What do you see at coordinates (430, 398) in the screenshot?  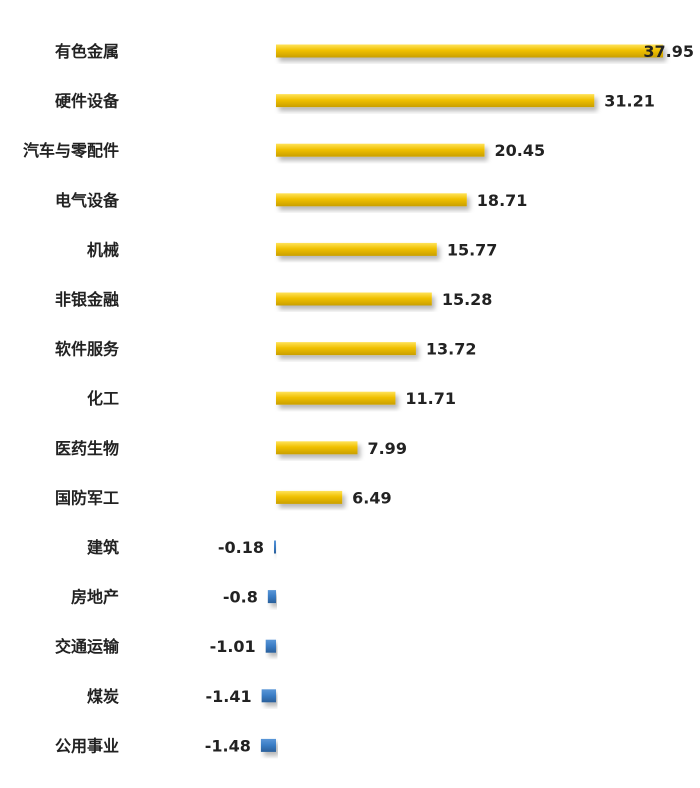 I see `value-label: 11.71` at bounding box center [430, 398].